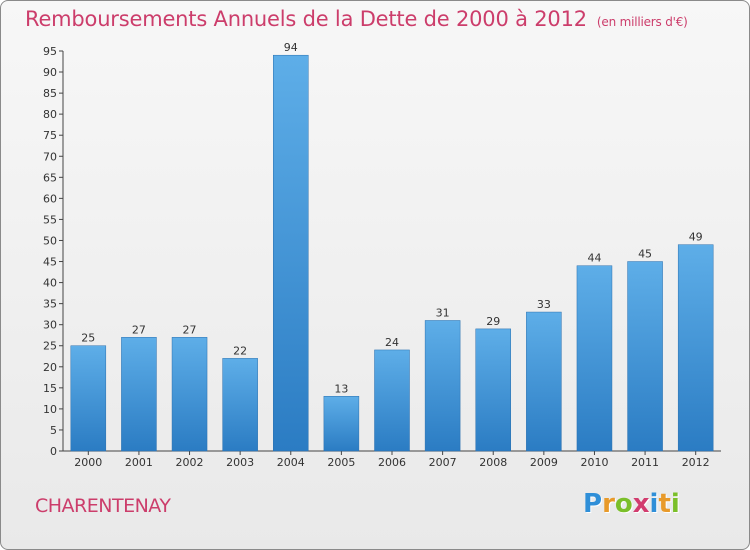 The image size is (750, 550). What do you see at coordinates (50, 135) in the screenshot?
I see `y-tick-label: 75` at bounding box center [50, 135].